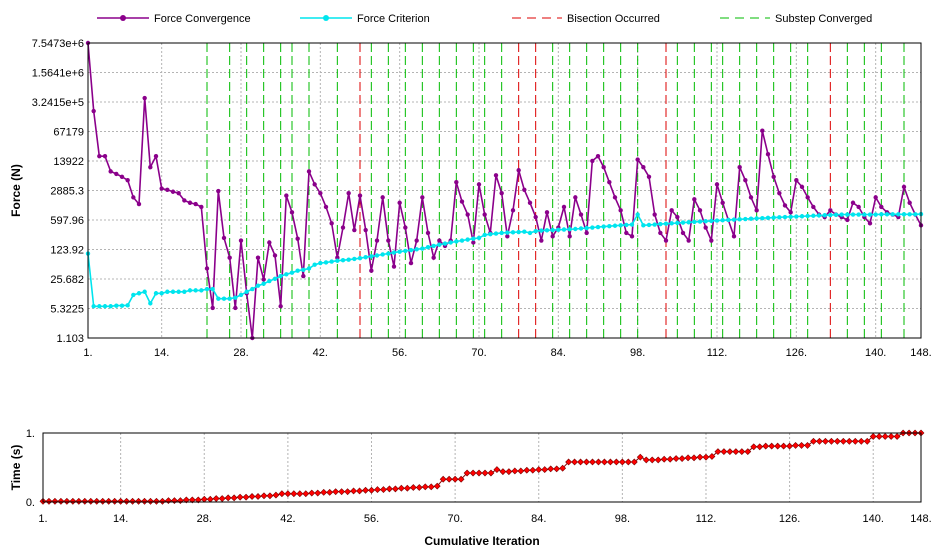 This screenshot has height=550, width=933. Describe the element at coordinates (204, 519) in the screenshot. I see `time-x-tick-label: 28.` at that location.